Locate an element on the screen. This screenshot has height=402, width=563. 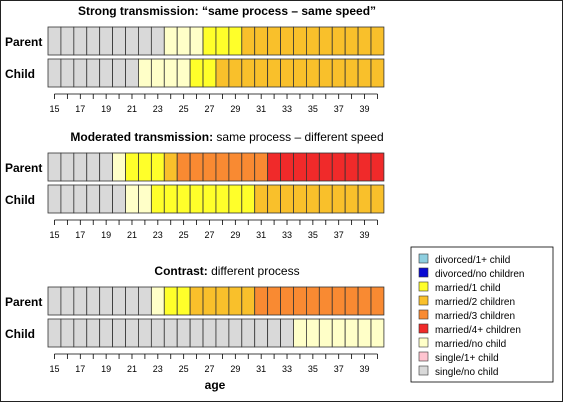
x-tick-label: 31 is located at coordinates (261, 235).